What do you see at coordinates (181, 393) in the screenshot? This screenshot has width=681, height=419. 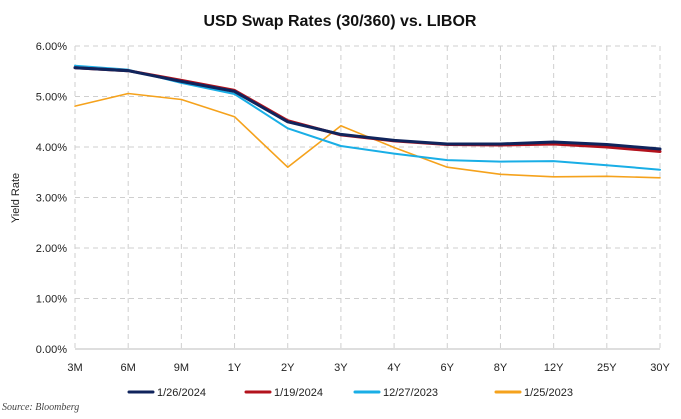 I see `legend-label: 1/26/2024` at bounding box center [181, 393].